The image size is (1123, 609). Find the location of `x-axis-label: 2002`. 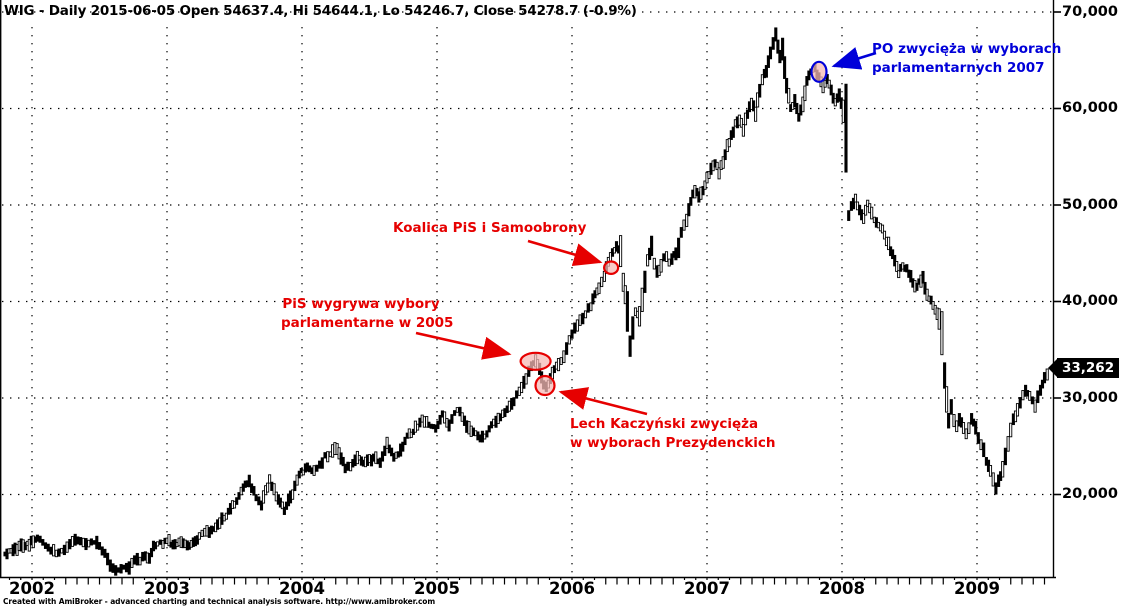

x-axis-label: 2002 is located at coordinates (32, 588).